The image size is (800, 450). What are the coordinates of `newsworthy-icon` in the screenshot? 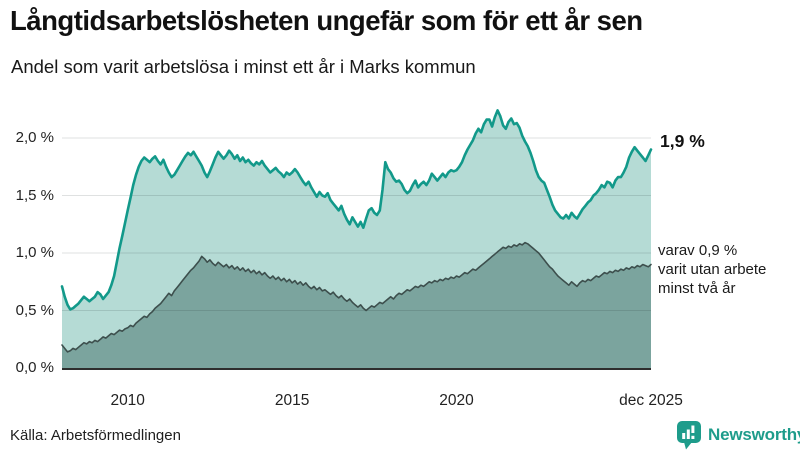 It's located at (689, 435).